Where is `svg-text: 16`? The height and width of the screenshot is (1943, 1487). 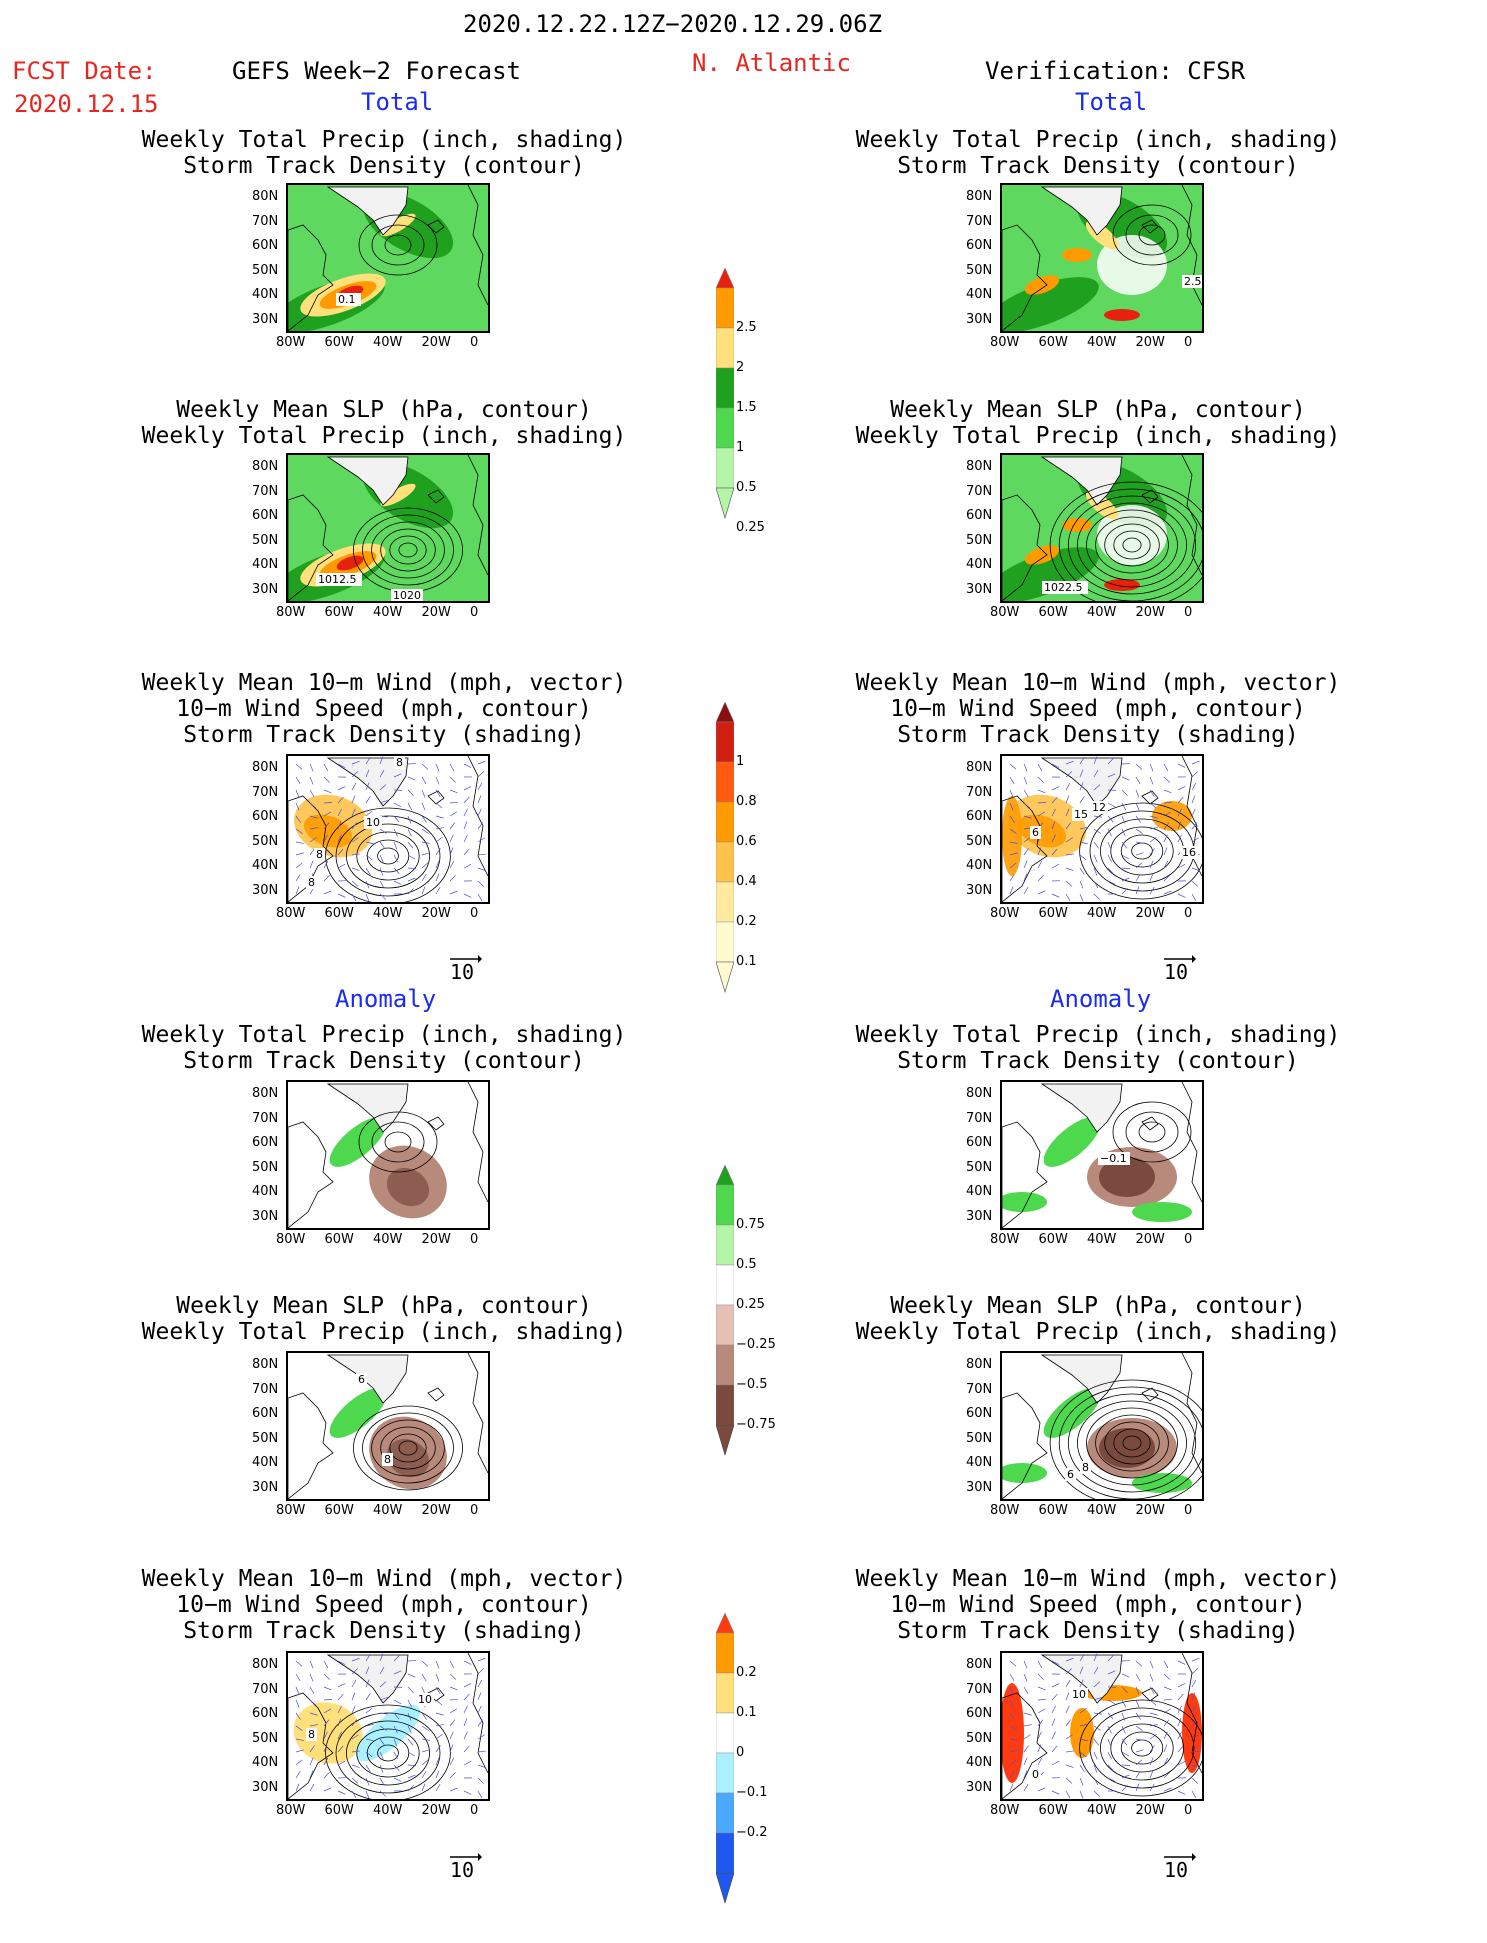 svg-text: 16 is located at coordinates (1189, 852).